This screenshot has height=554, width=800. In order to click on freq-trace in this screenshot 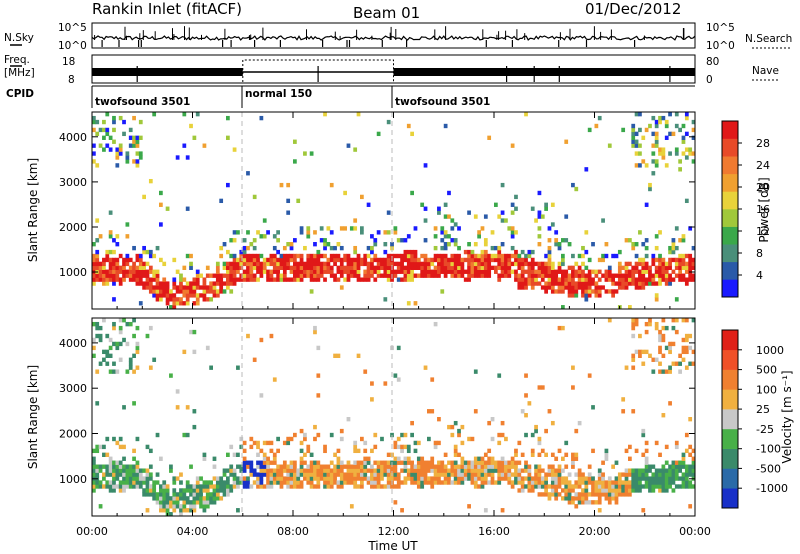, I will do `click(393, 70)`.